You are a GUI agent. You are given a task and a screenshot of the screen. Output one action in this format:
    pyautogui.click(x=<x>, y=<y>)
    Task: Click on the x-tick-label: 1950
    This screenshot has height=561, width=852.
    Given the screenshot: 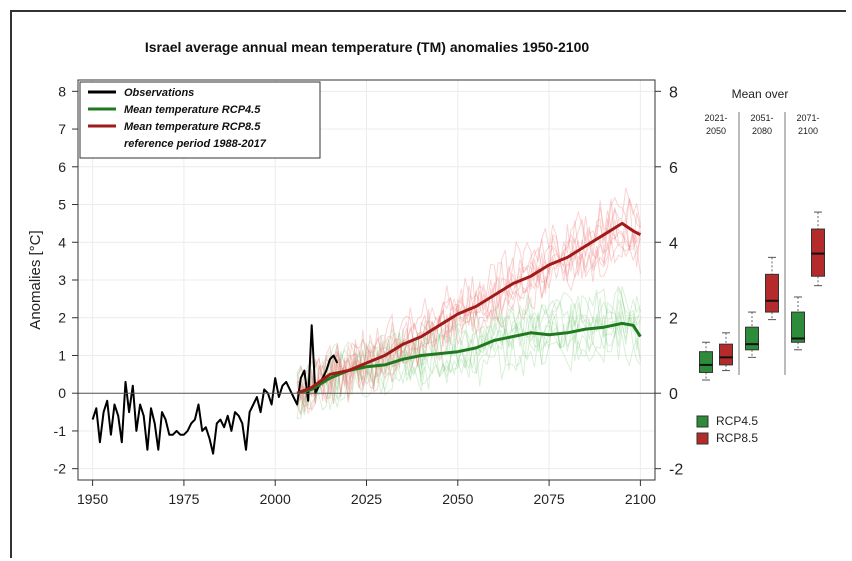 What is the action you would take?
    pyautogui.click(x=92, y=499)
    